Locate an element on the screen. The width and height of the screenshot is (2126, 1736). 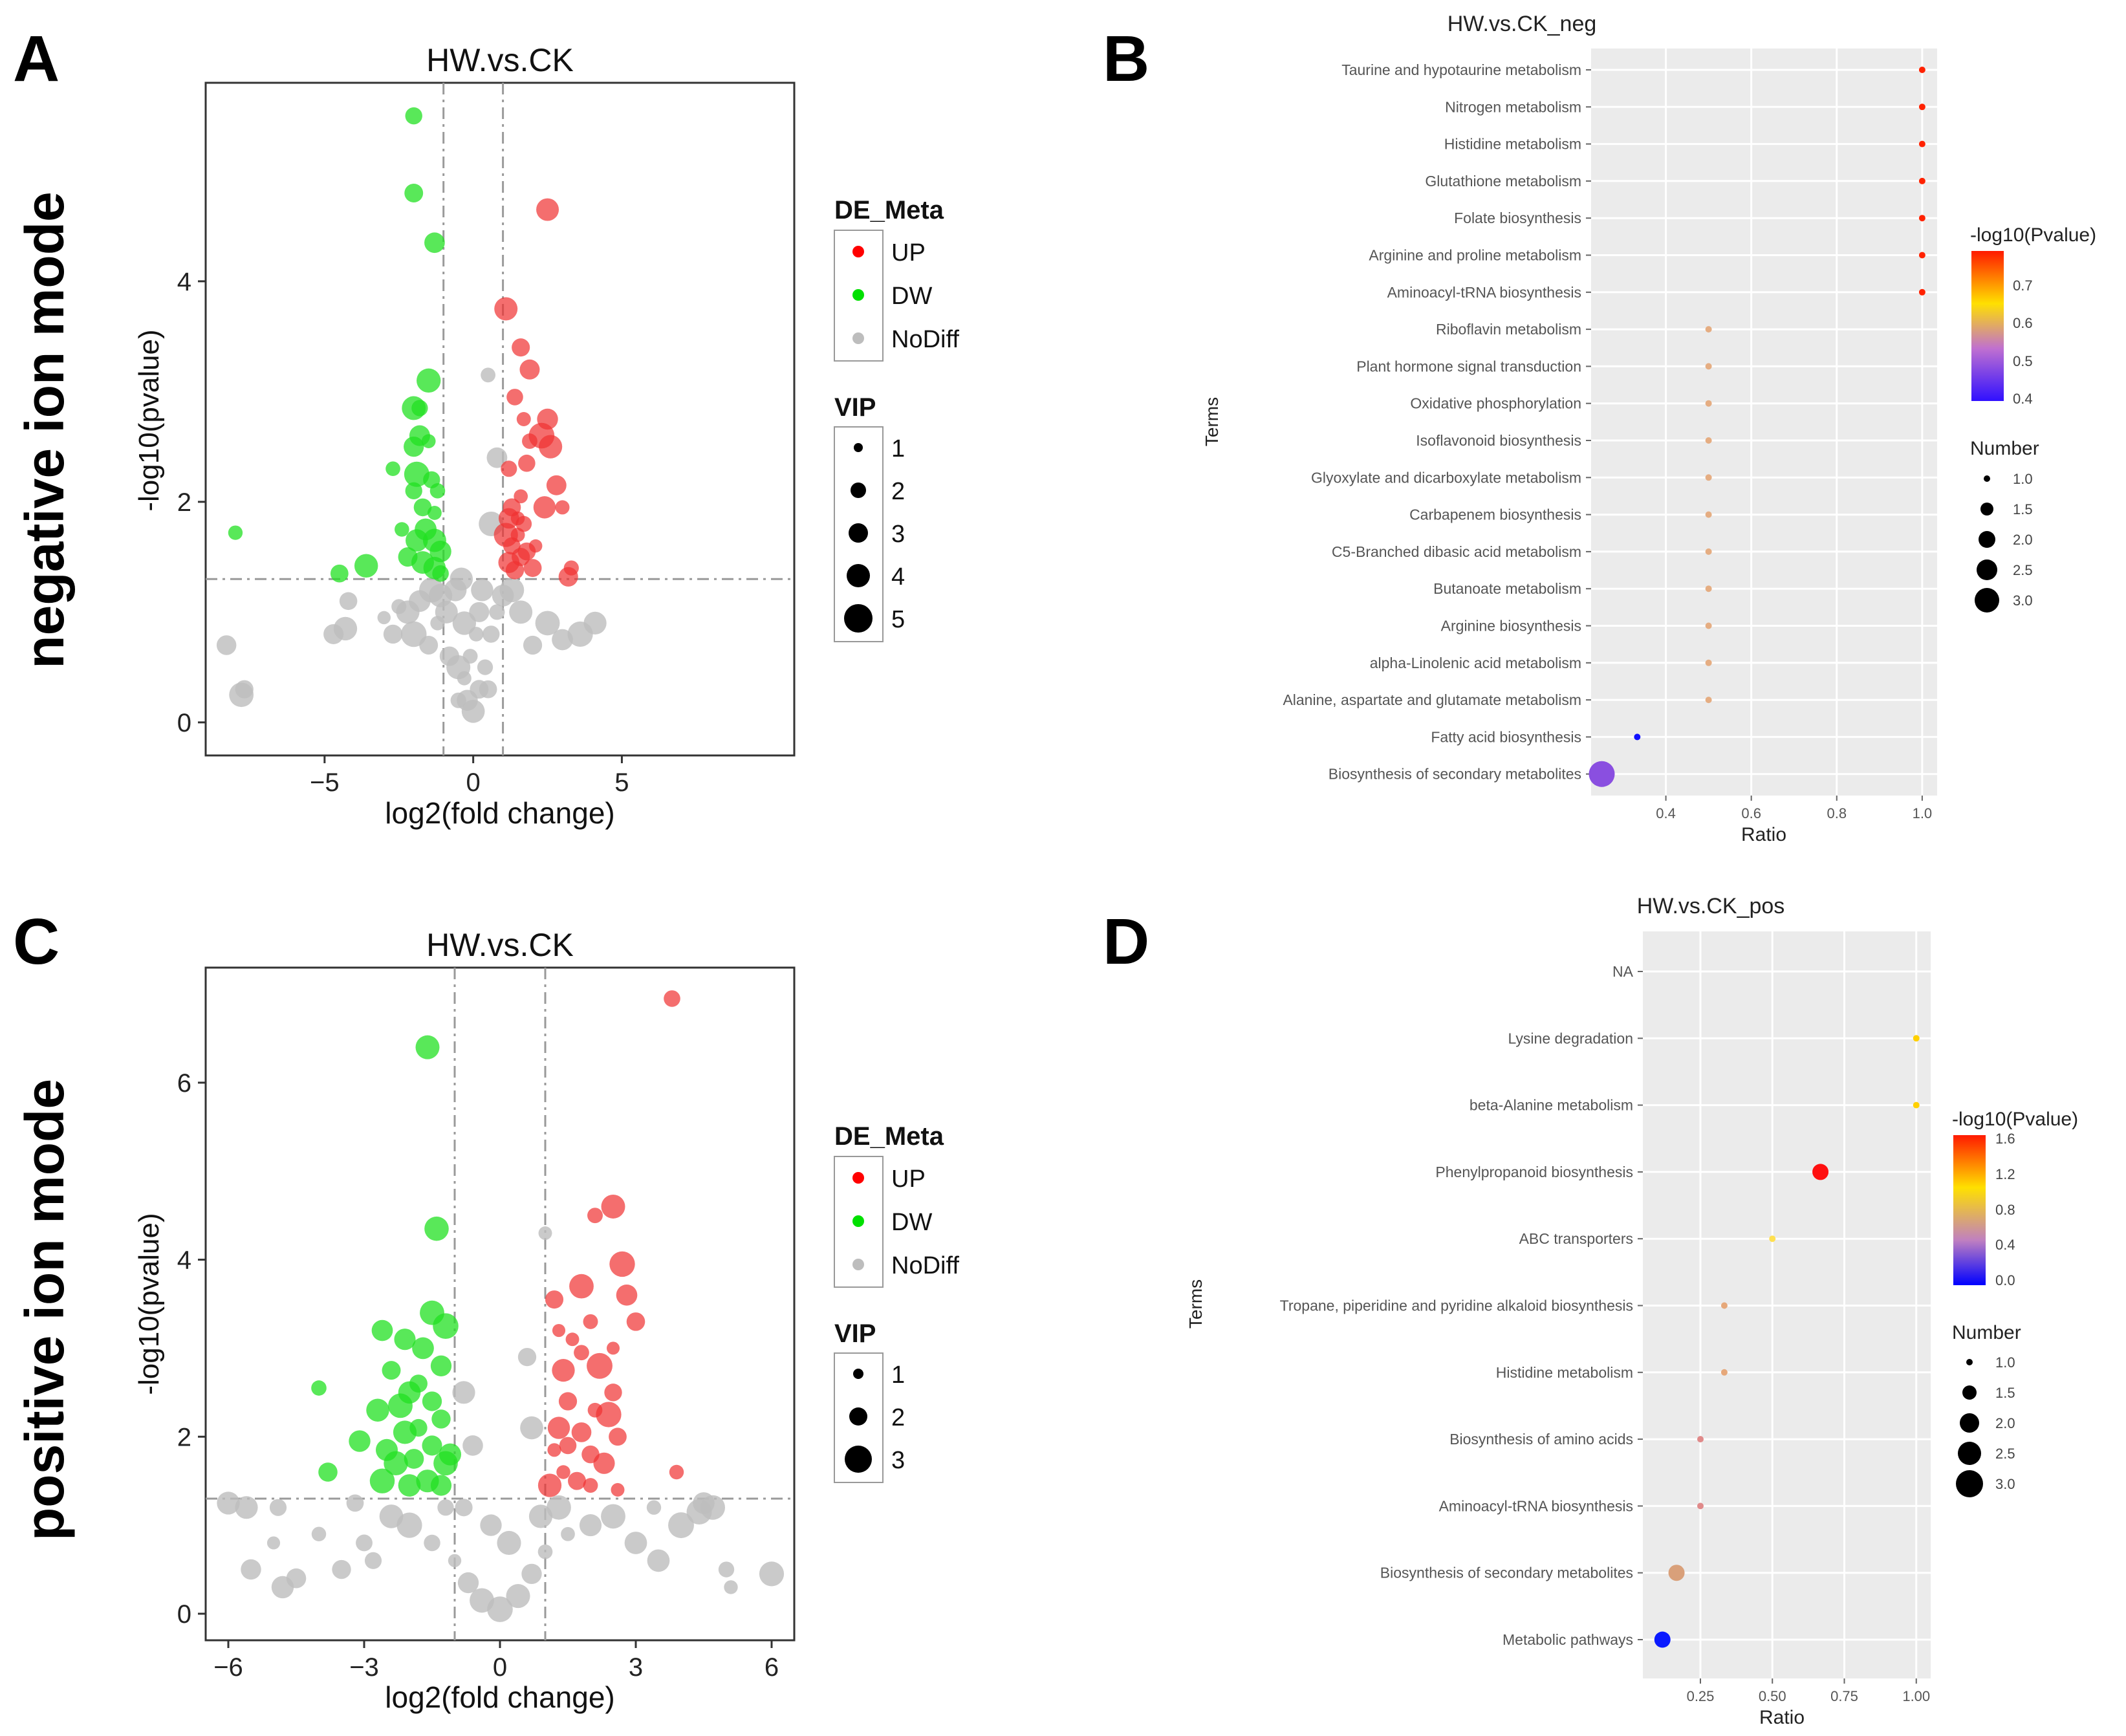
chart-b-term-label-7: Riboflavin metabolism is located at coordinates (1509, 329).